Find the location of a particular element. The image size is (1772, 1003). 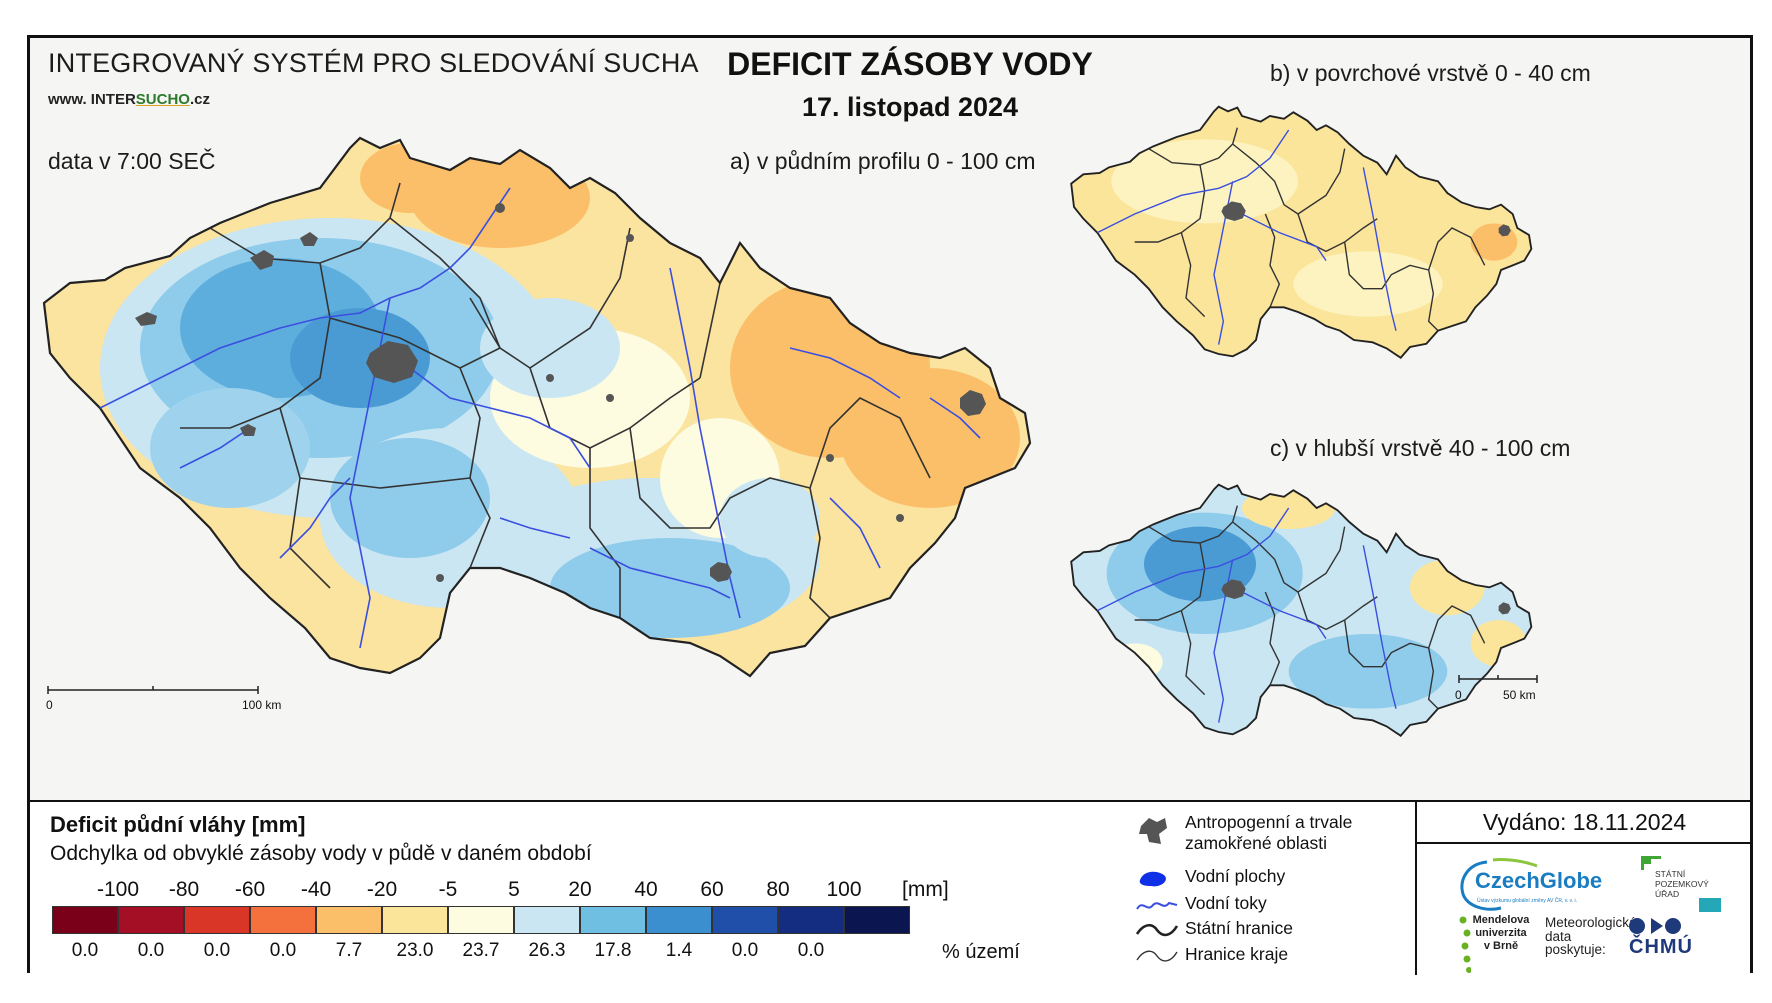

system-name: INTEGROVANÝ SYSTÉM PRO SLEDOVÁNÍ SUCHA is located at coordinates (373, 63).